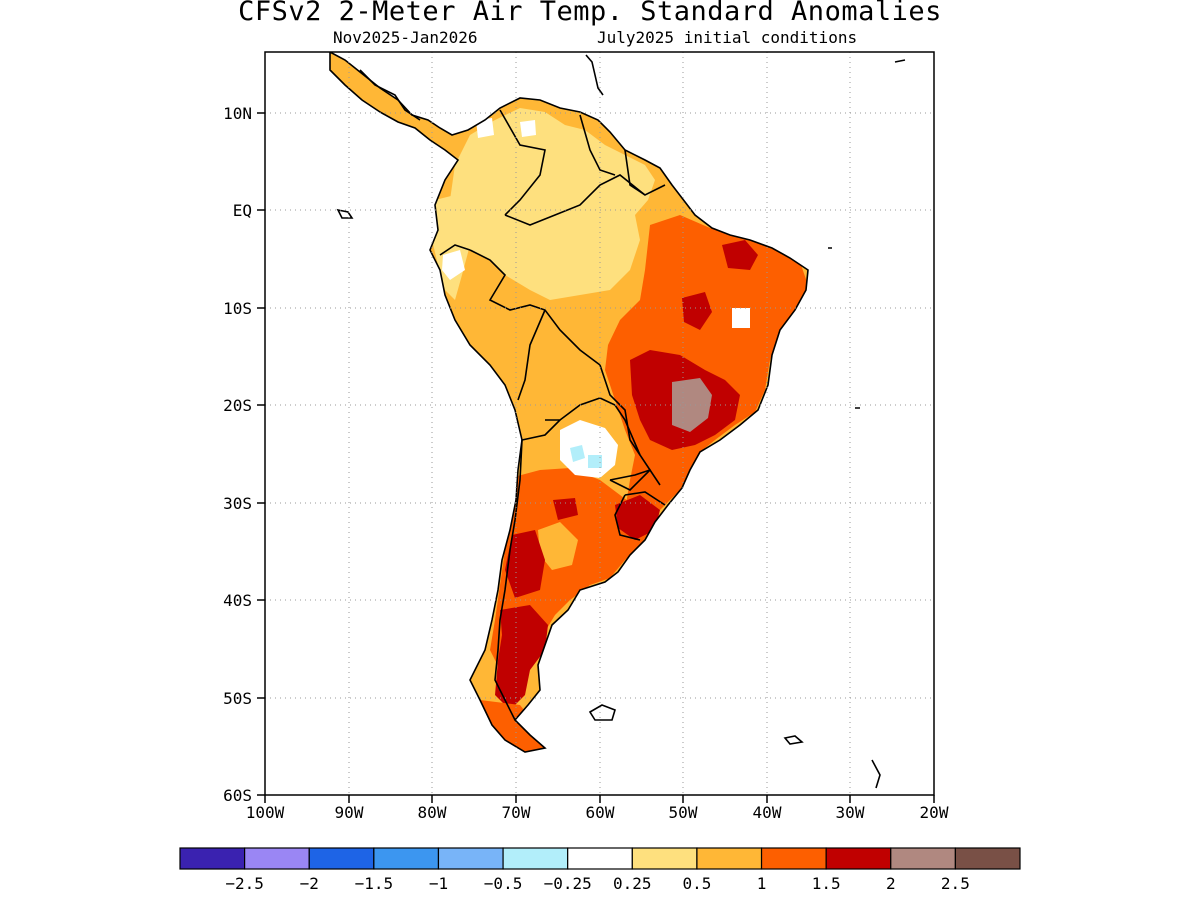 Image resolution: width=1200 pixels, height=900 pixels. I want to click on border-bolivia-brazil, so click(620, 410).